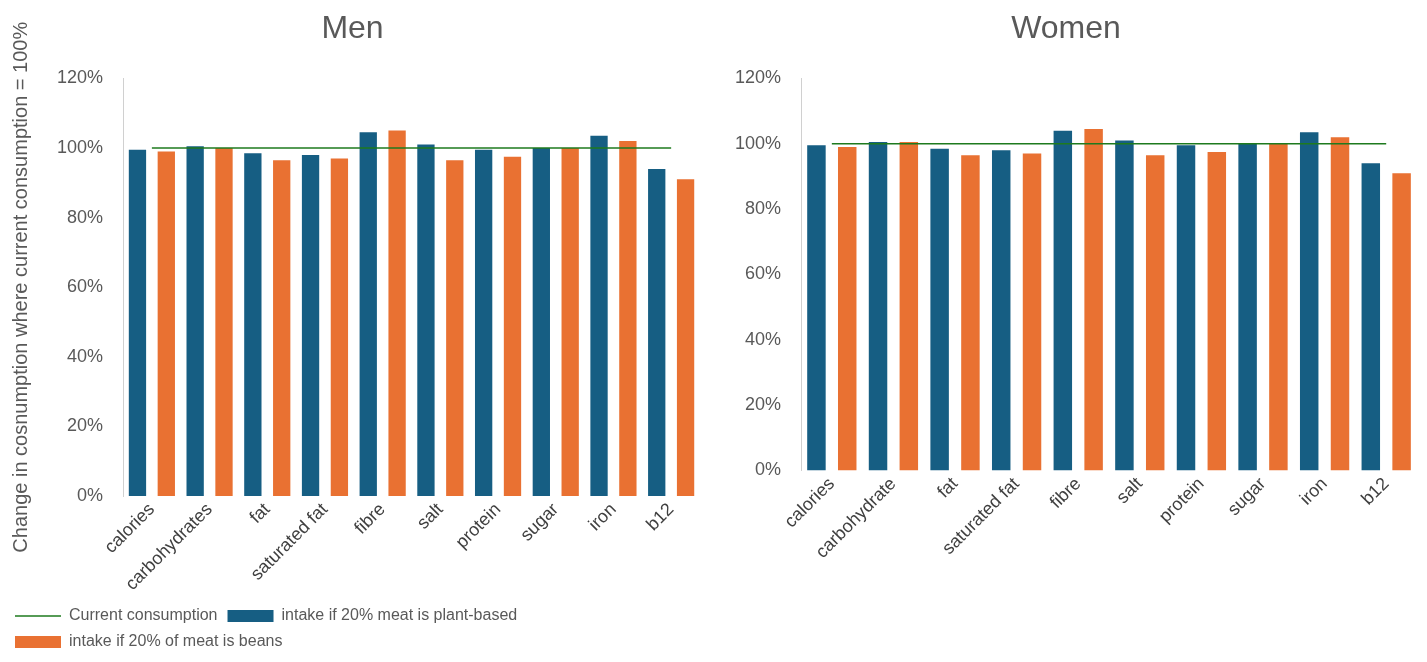  I want to click on legend-label: intake if 20% meat is plant-based, so click(399, 615).